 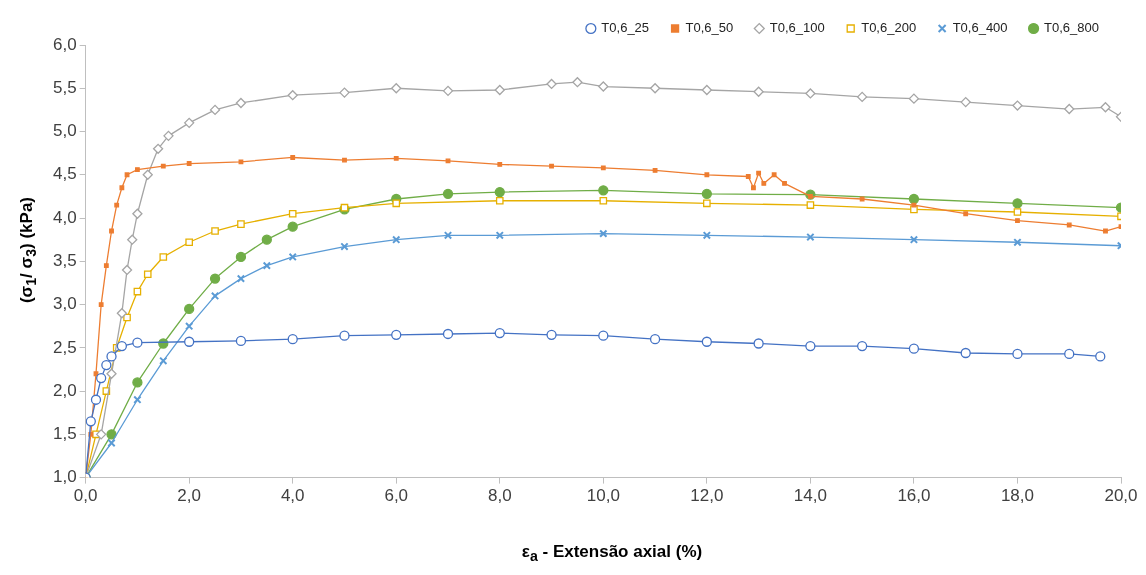 I want to click on y-tick-label: 4,5, so click(x=64, y=174).